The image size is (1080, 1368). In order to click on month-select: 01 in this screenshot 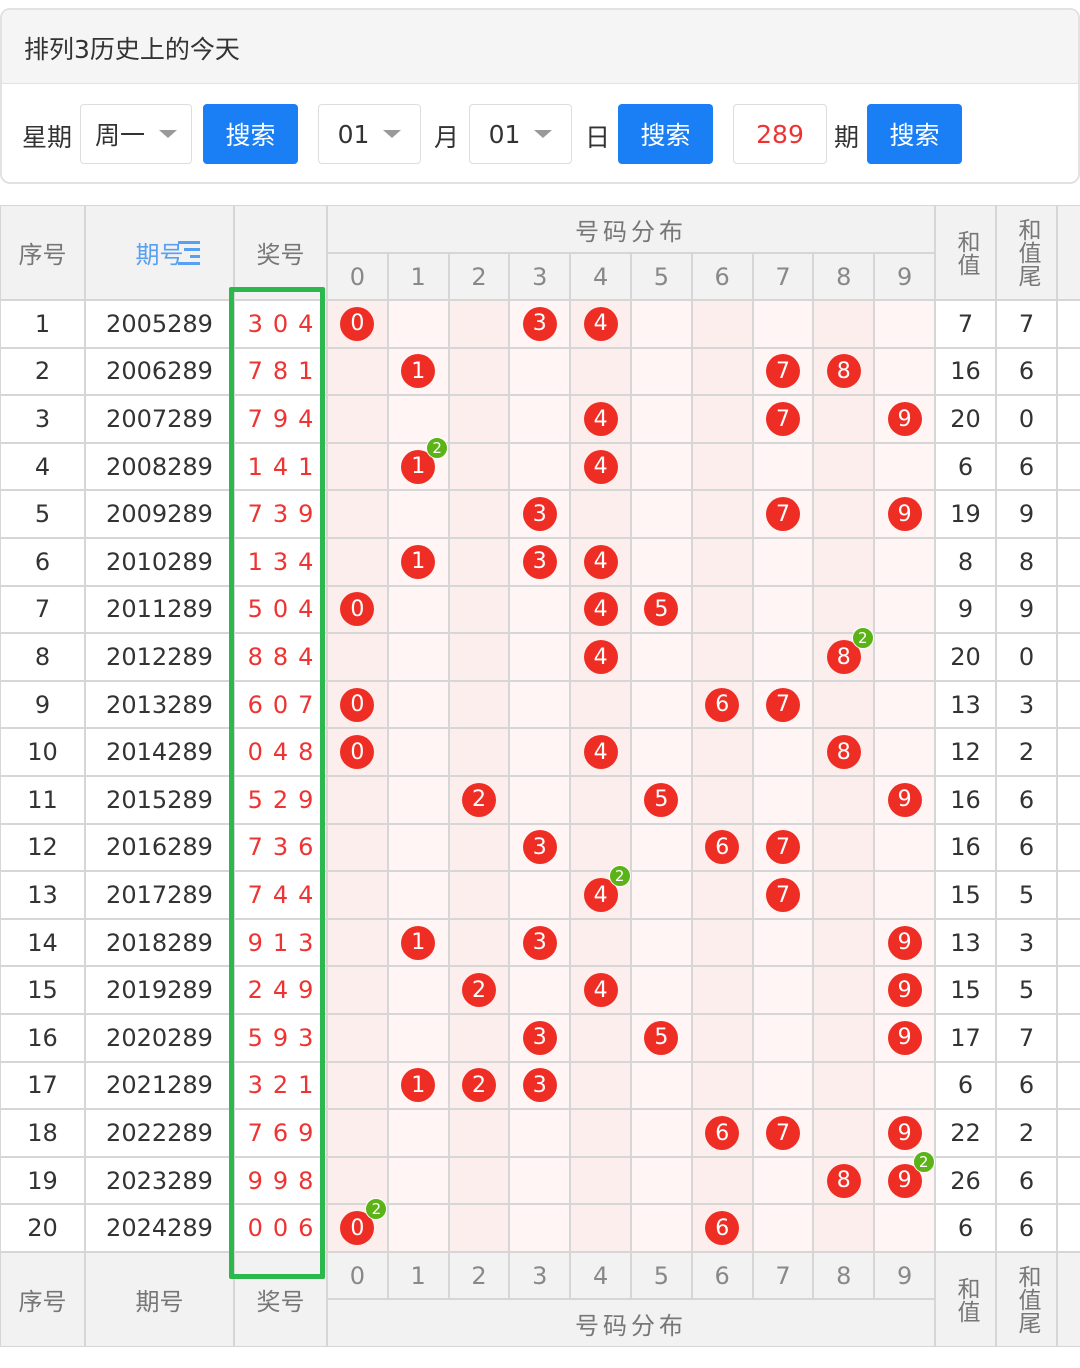, I will do `click(369, 134)`.